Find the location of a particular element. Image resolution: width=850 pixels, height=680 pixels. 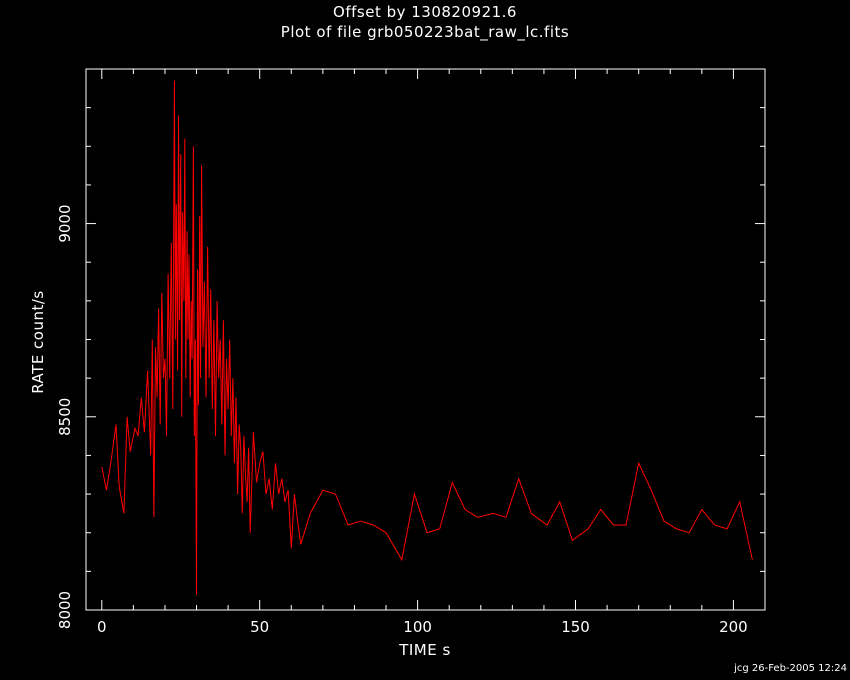

chart-title: Offset by 130820921.6 is located at coordinates (425, 12).